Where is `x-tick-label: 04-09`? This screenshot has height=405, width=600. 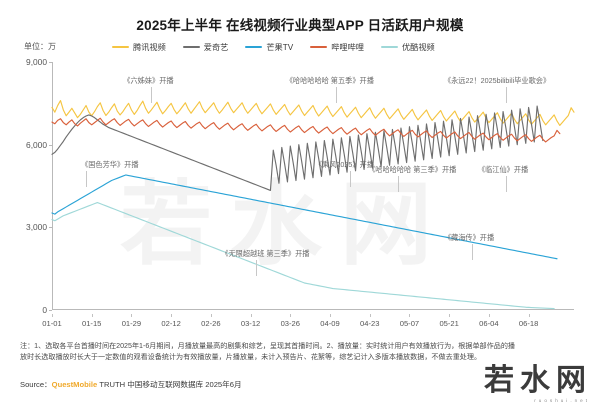
x-tick-label: 04-09 is located at coordinates (330, 323).